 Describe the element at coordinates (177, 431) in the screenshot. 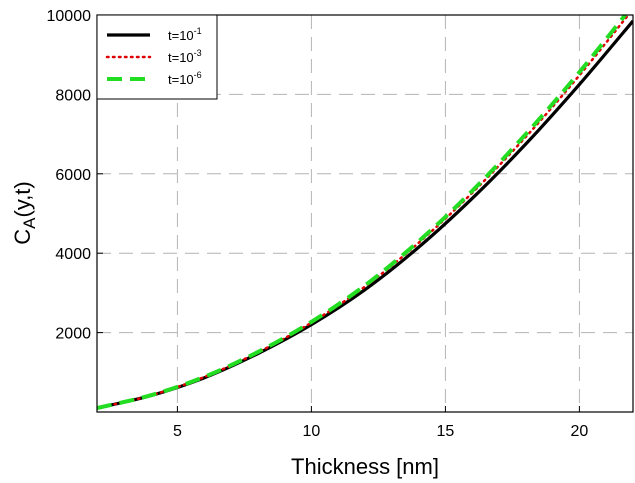

I see `x-tick-label: 5` at that location.